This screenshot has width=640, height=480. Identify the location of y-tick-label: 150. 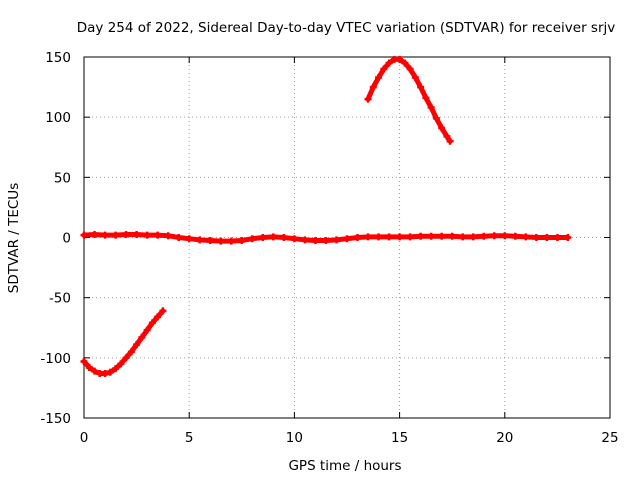
(58, 58).